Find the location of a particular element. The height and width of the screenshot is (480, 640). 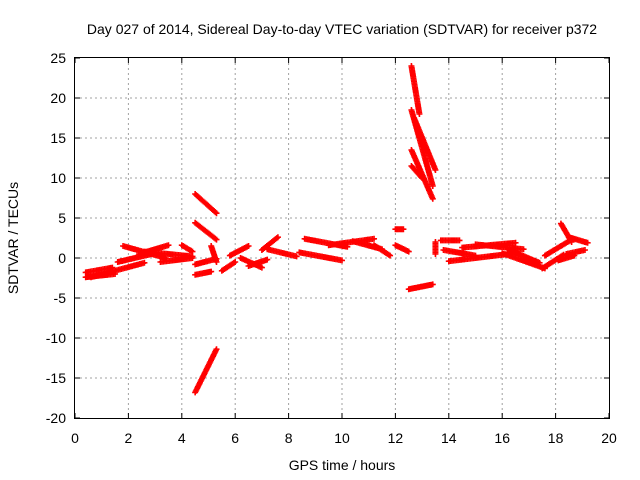

x-tick-label: 14 is located at coordinates (449, 438).